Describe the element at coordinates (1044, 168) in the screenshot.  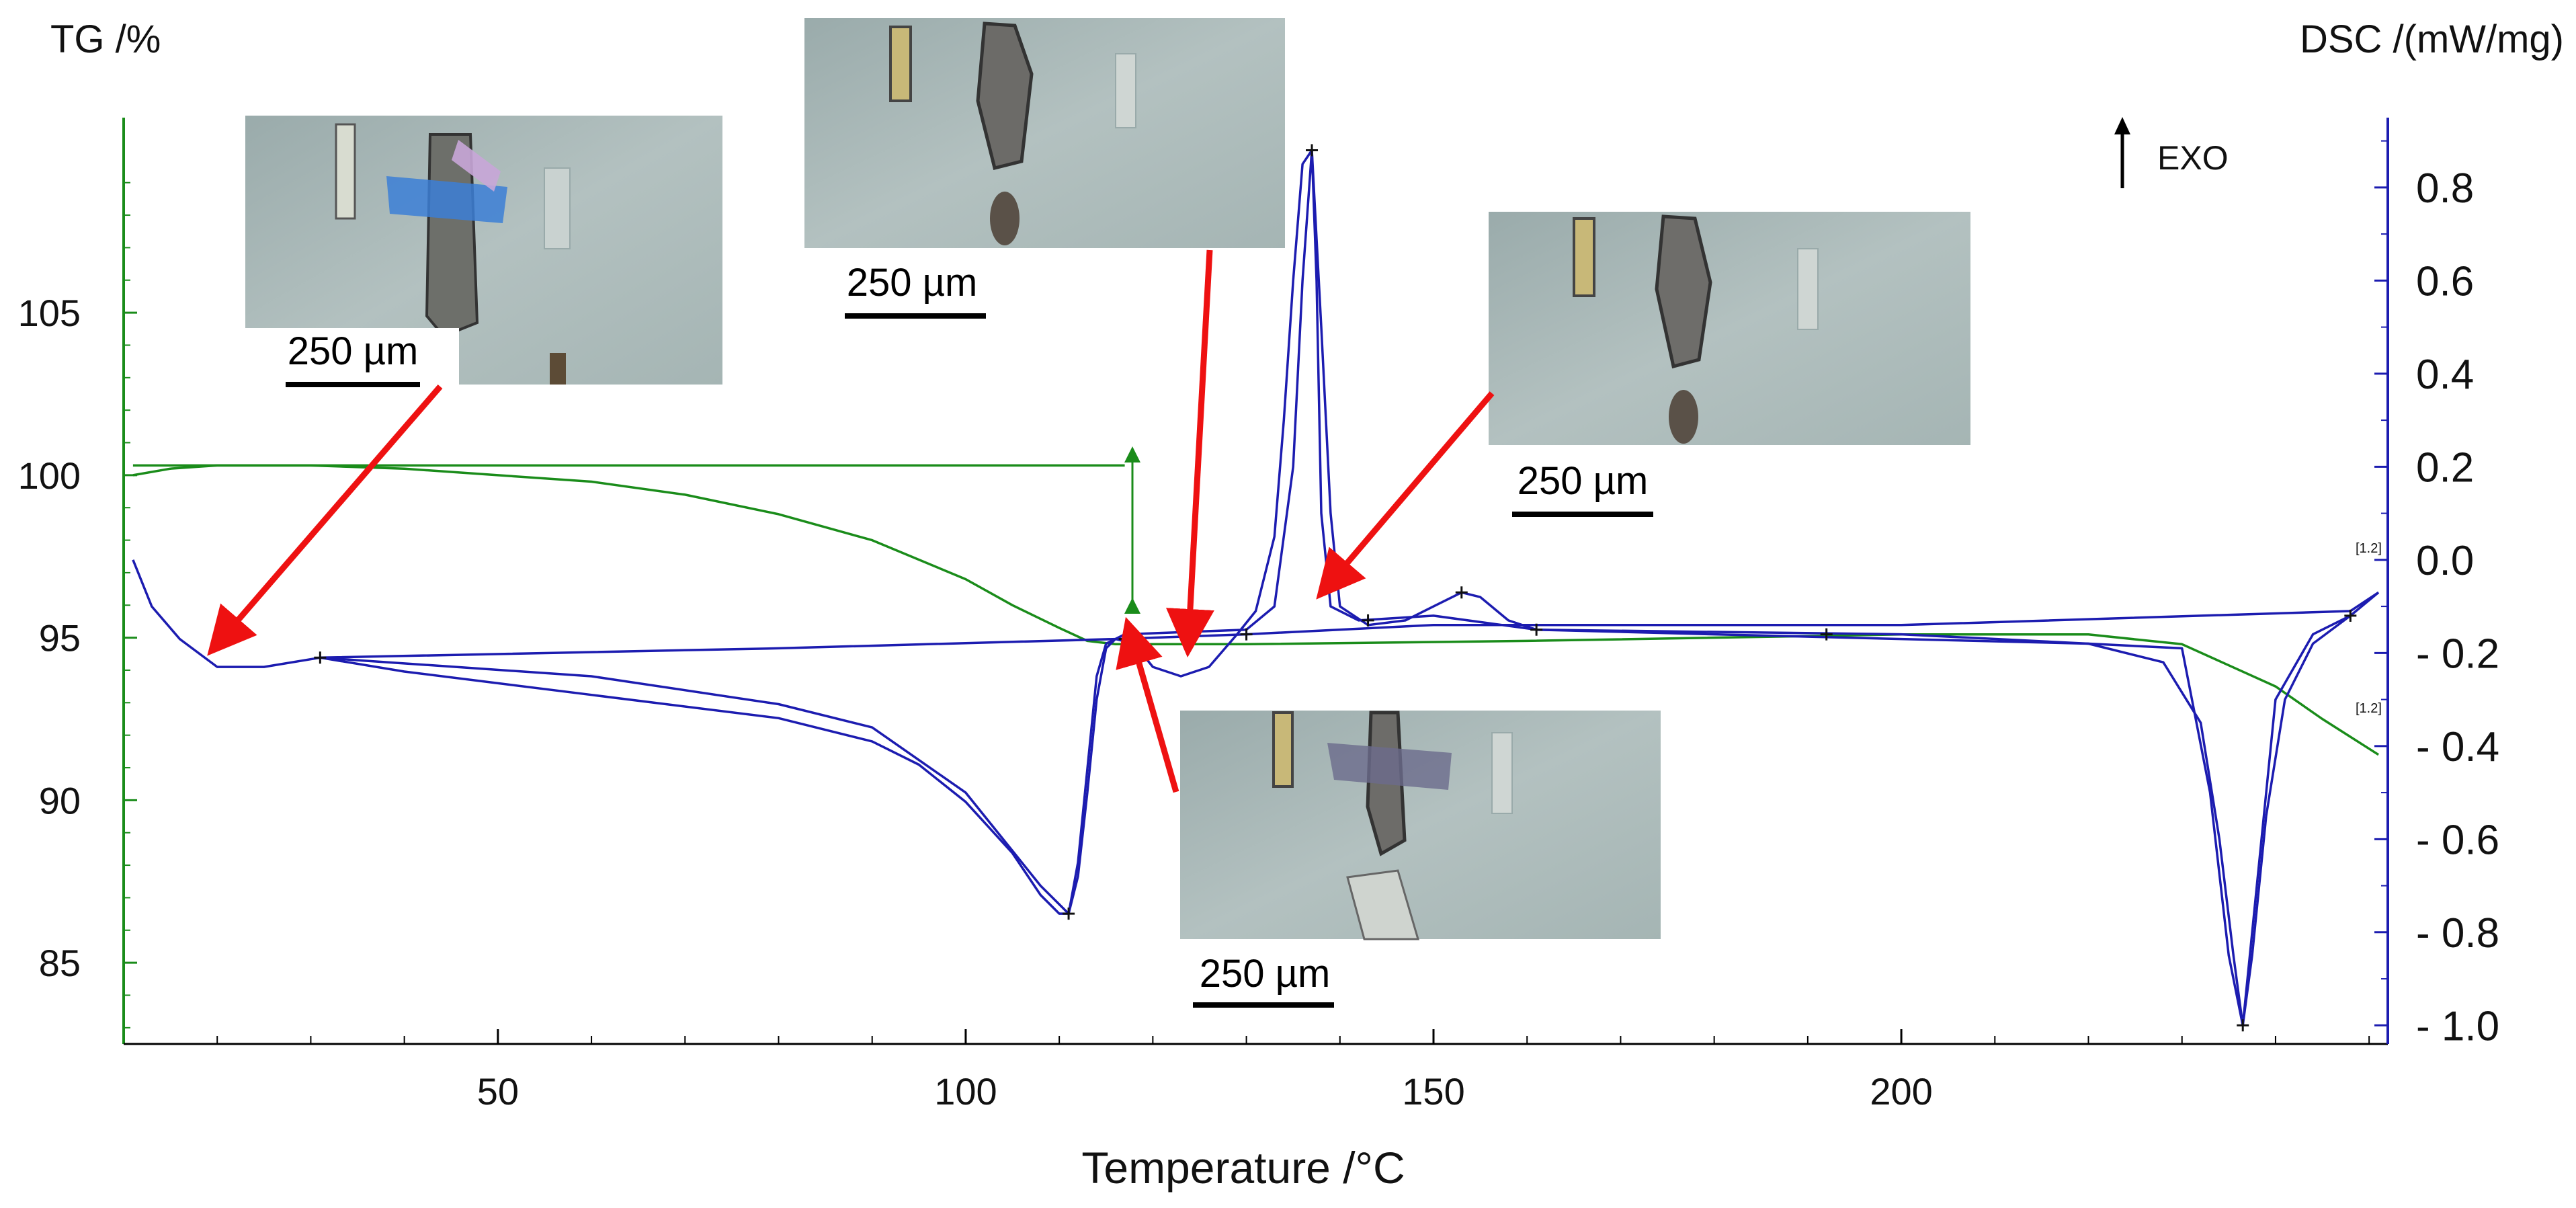
I see `micrograph-2: 250 µm` at that location.